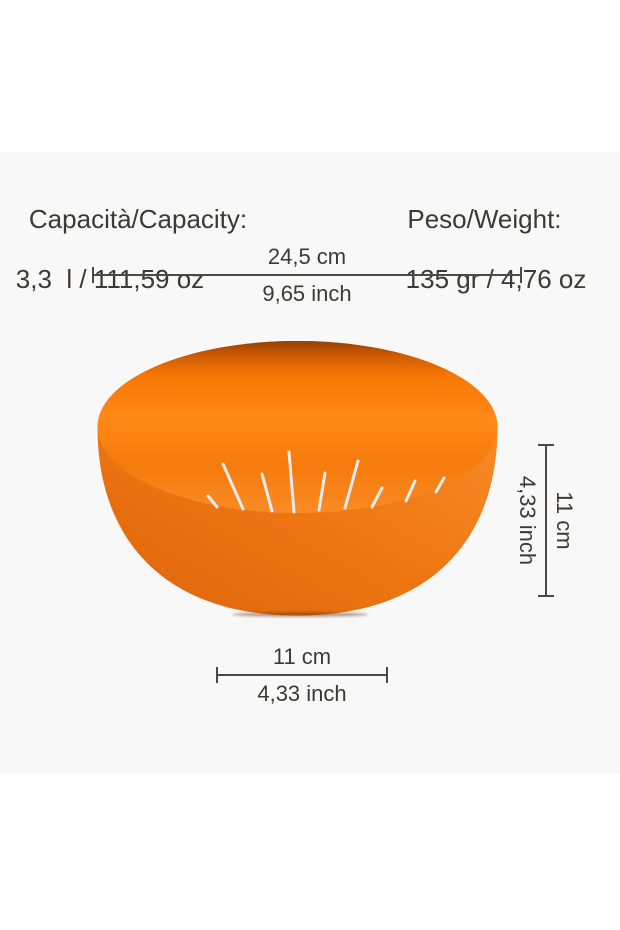  I want to click on height-dimension-line, so click(546, 520).